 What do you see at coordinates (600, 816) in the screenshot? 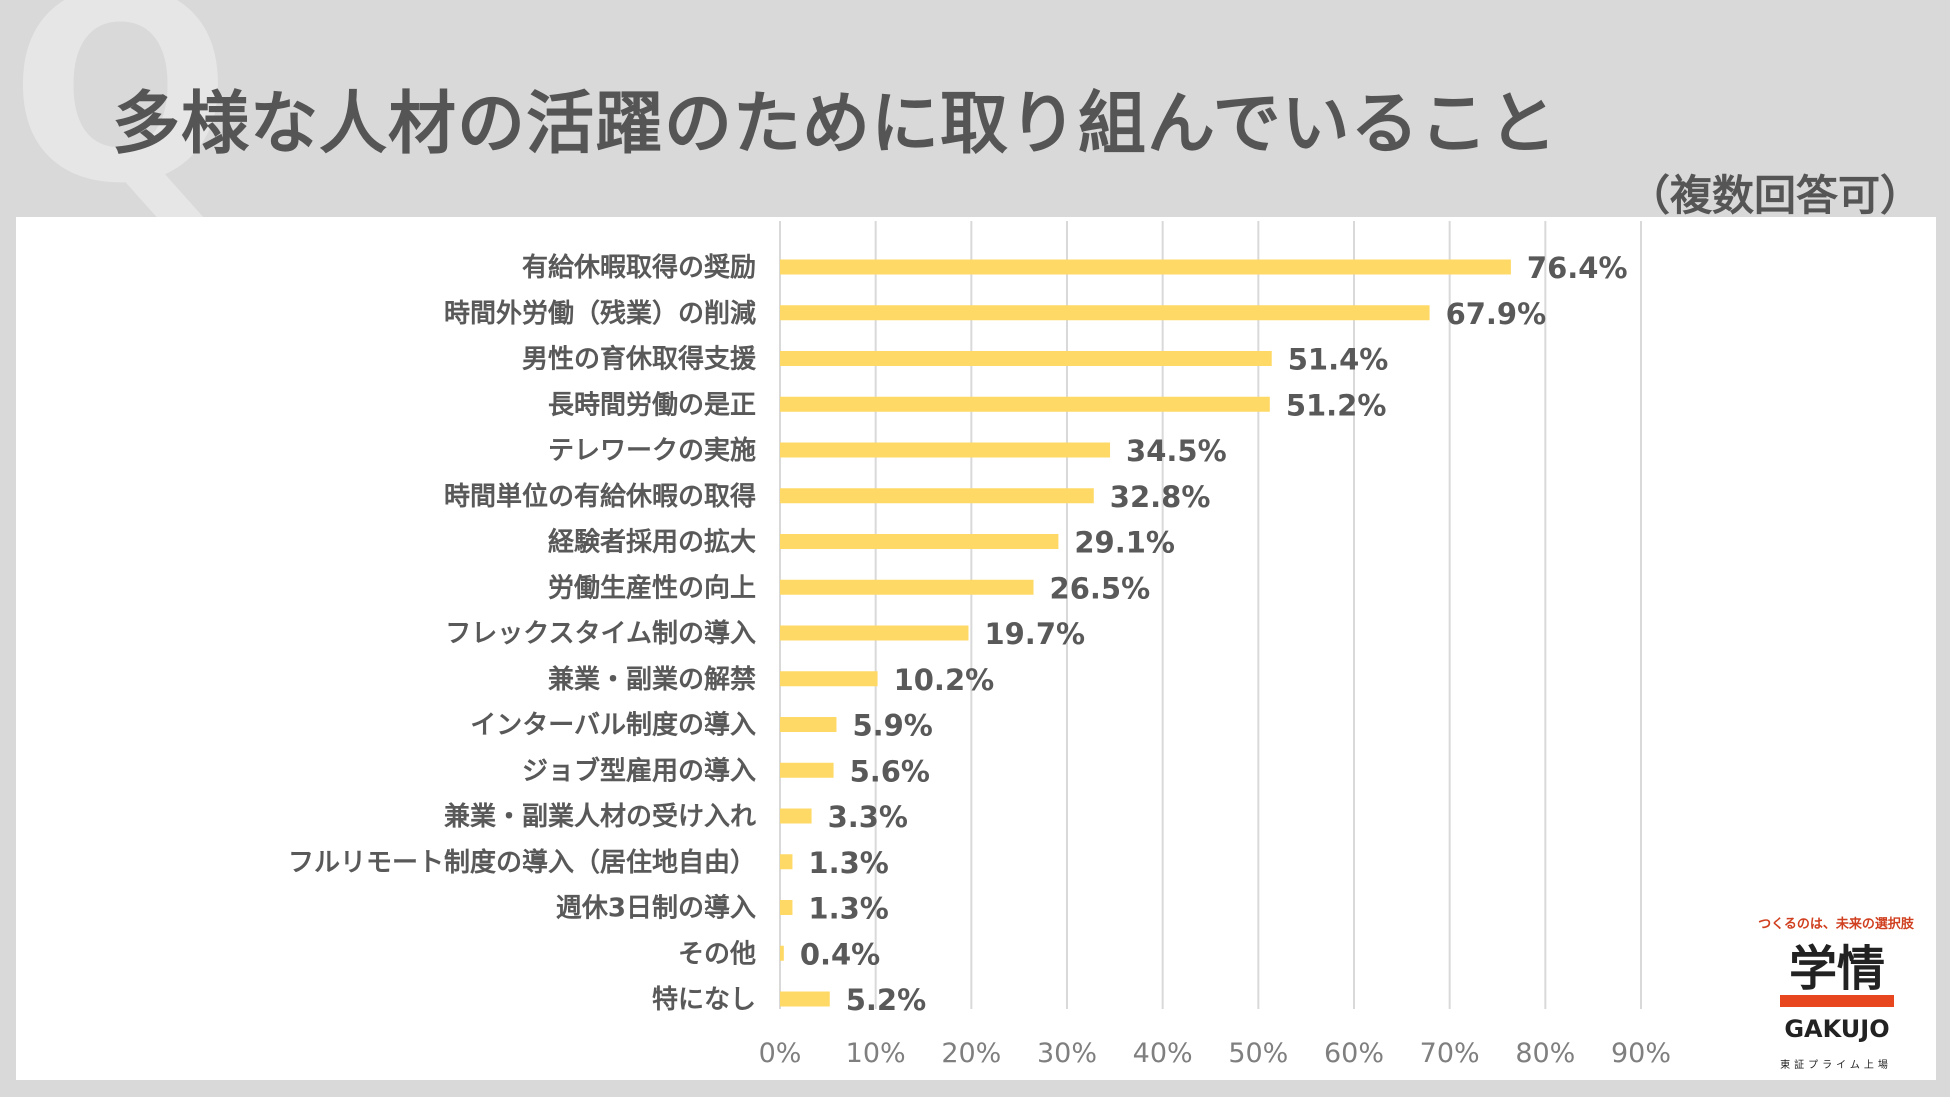
I see `category-label: 兼業・副業人材の受け入れ` at bounding box center [600, 816].